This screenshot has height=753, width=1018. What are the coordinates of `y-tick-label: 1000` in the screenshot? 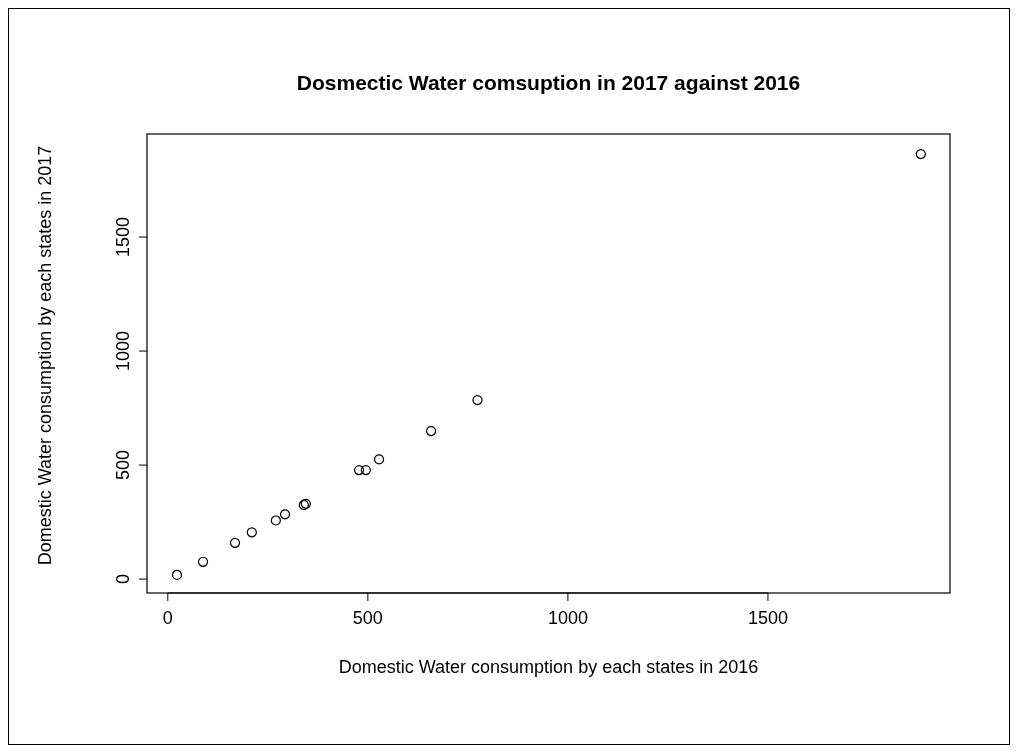 It's located at (123, 351).